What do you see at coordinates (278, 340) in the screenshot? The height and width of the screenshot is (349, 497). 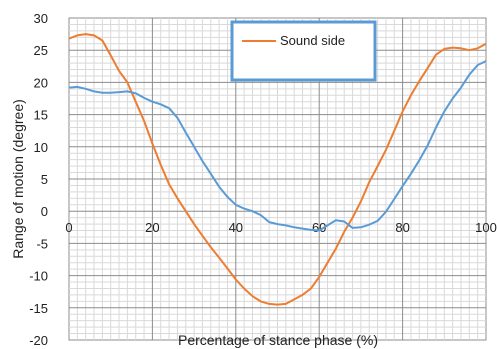 I see `x-axis-title: Percentage of stance phase (%)` at bounding box center [278, 340].